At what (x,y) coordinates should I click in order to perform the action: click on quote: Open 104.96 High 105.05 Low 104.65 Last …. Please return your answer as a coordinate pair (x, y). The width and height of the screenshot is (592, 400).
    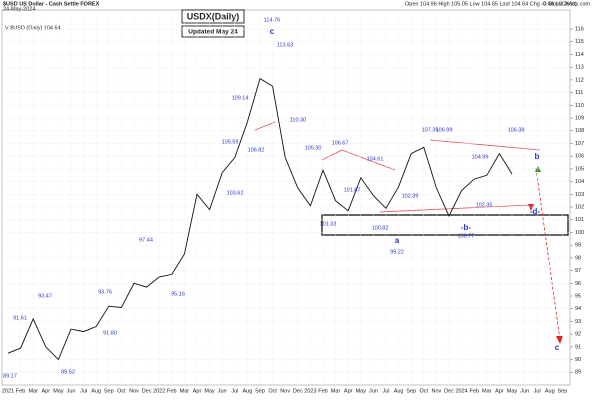
    Looking at the image, I should click on (491, 4).